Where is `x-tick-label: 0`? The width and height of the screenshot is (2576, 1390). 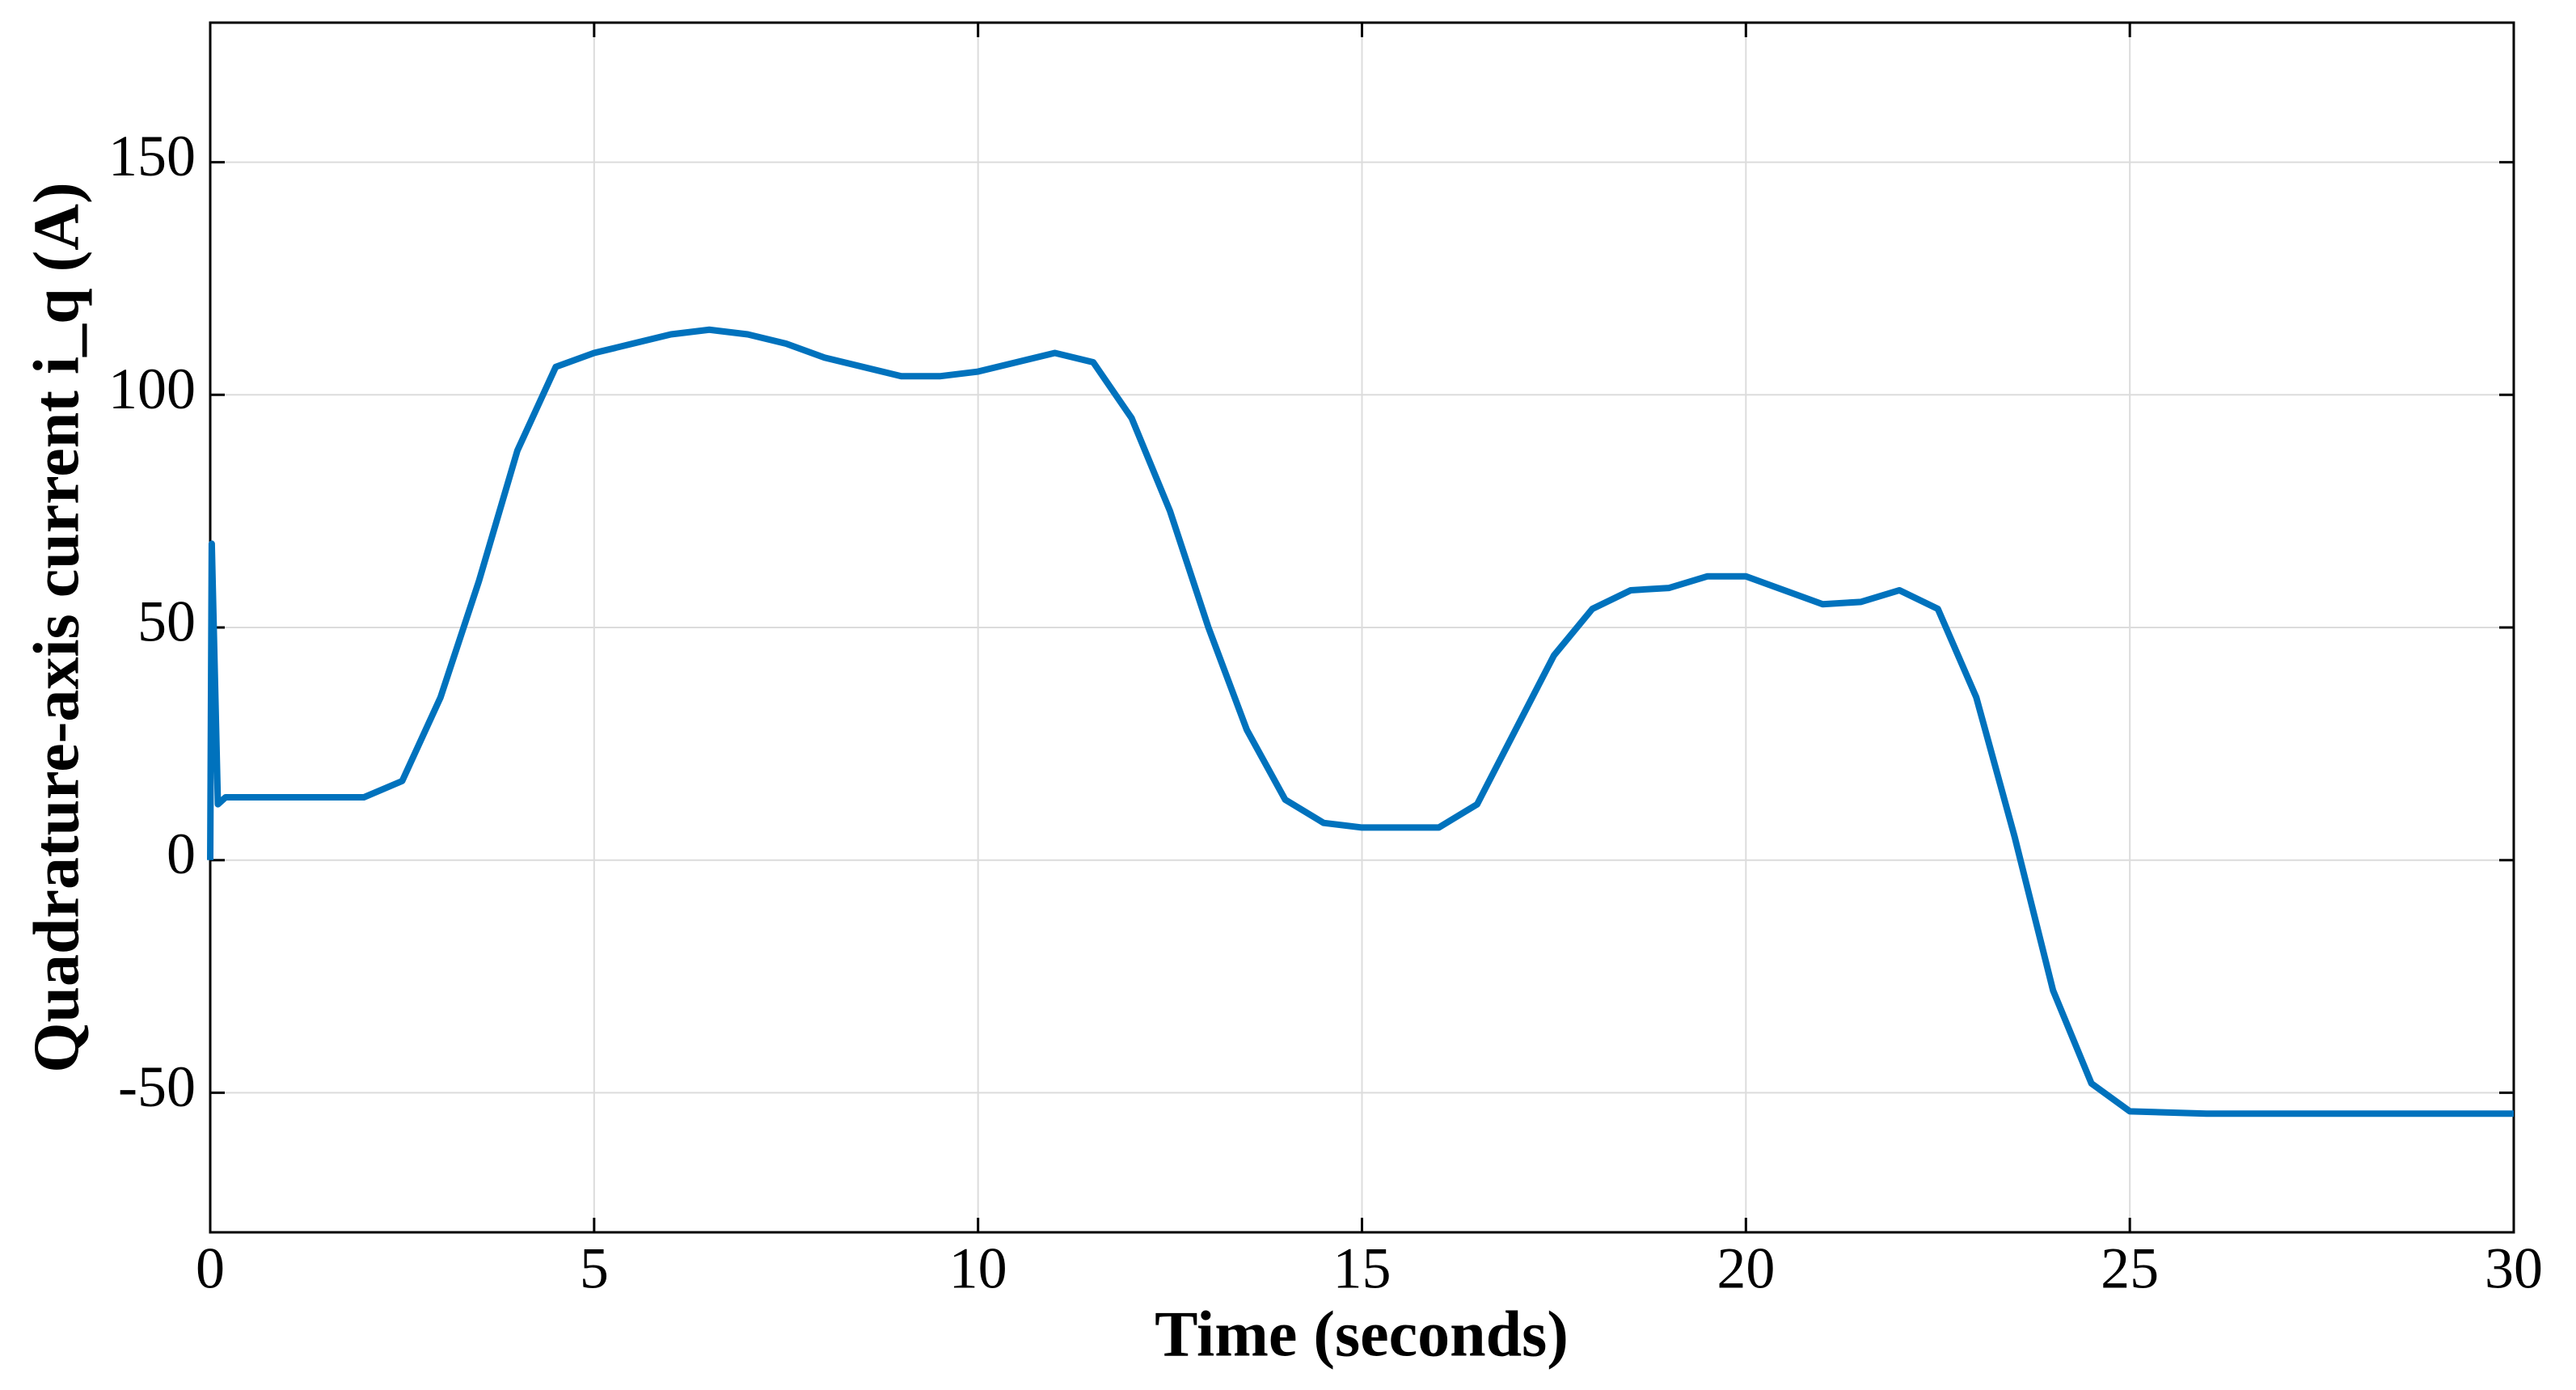 x-tick-label: 0 is located at coordinates (210, 1268).